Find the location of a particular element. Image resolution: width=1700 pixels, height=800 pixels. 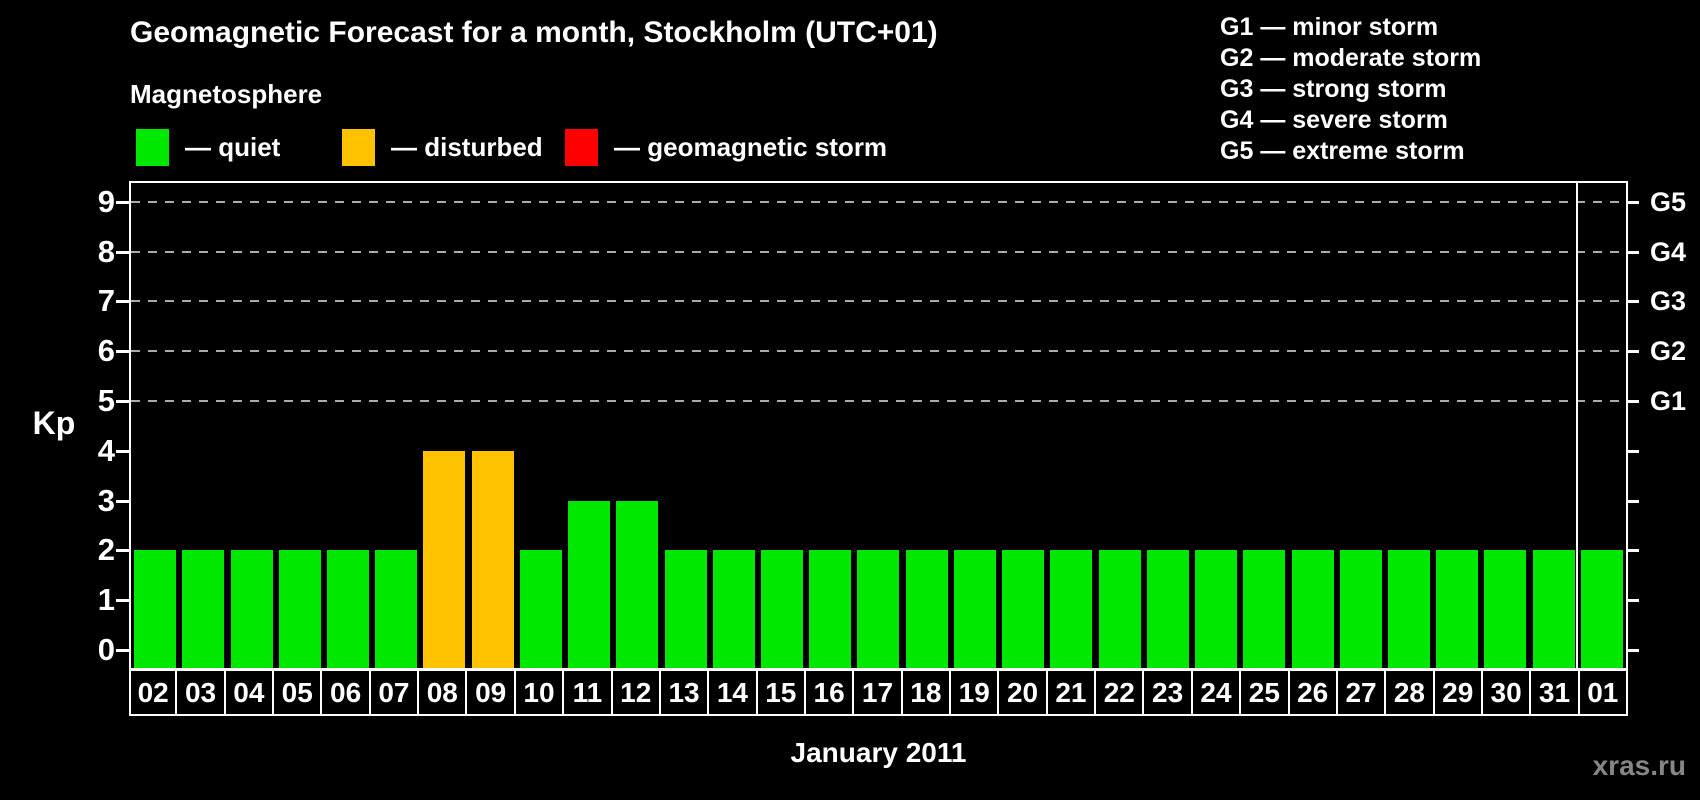

day-label-08: 08 is located at coordinates (443, 692).